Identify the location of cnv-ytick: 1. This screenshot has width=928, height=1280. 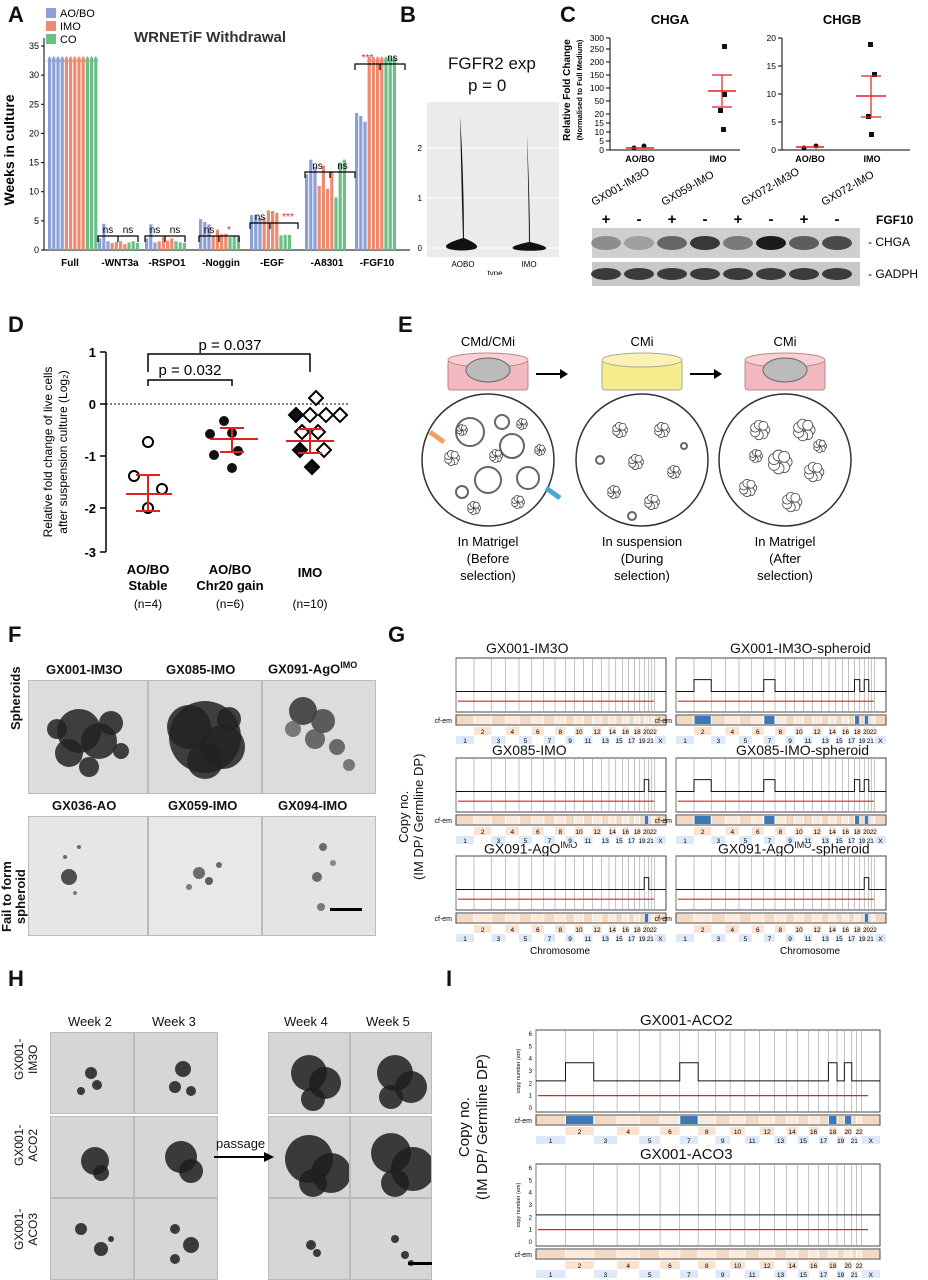
(531, 1231).